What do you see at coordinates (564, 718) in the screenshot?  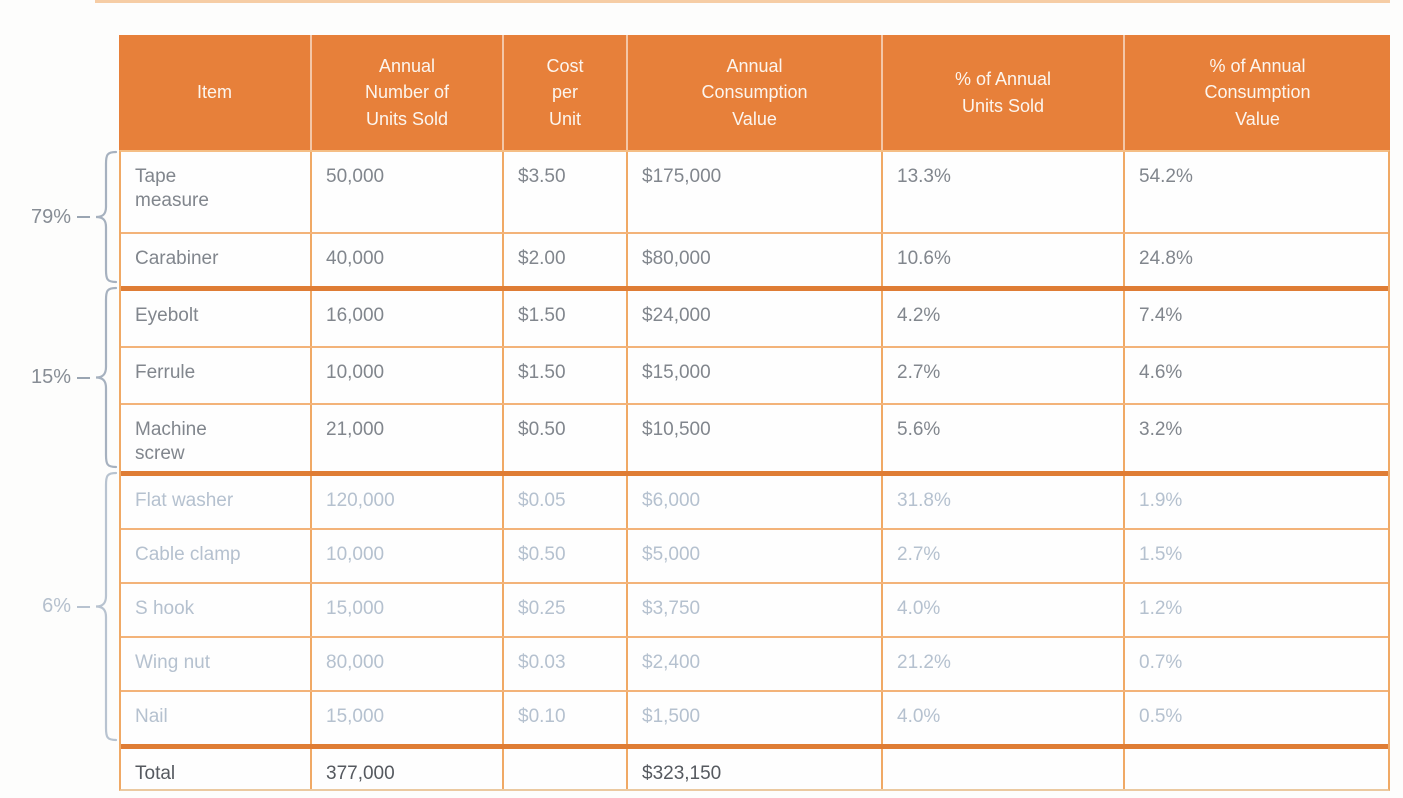 I see `cell-cost: $0.10` at bounding box center [564, 718].